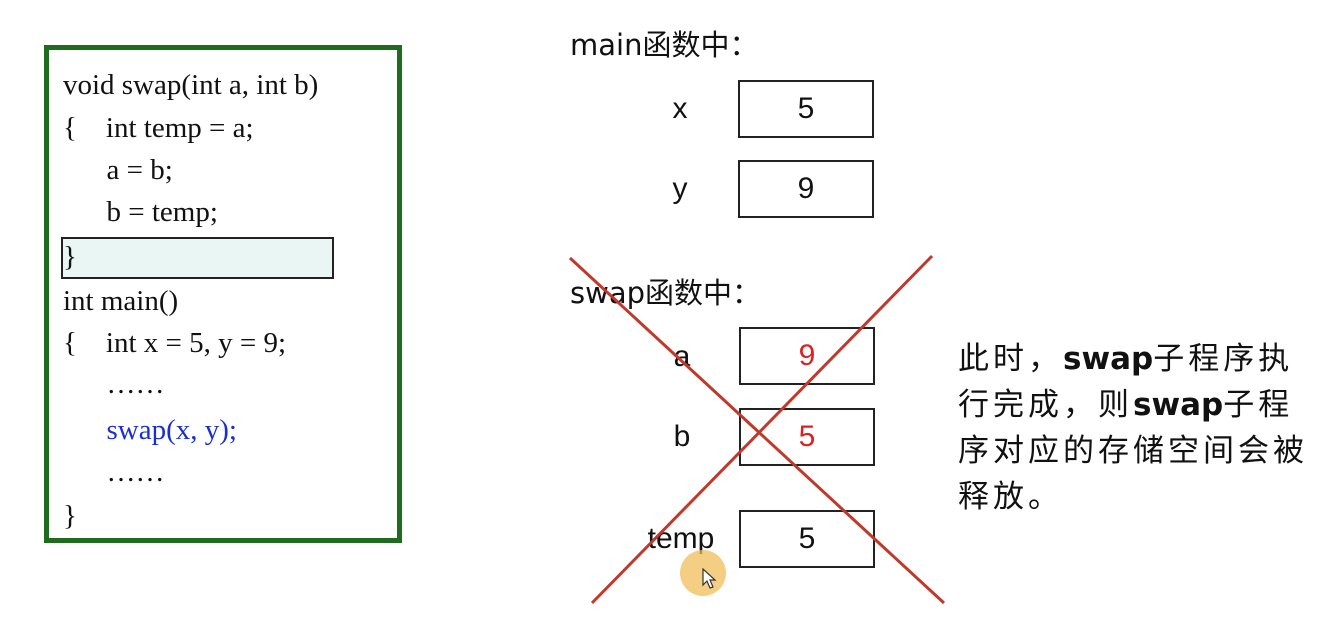 The height and width of the screenshot is (620, 1340). Describe the element at coordinates (190, 85) in the screenshot. I see `code-line: void swap(int a, int b)` at that location.